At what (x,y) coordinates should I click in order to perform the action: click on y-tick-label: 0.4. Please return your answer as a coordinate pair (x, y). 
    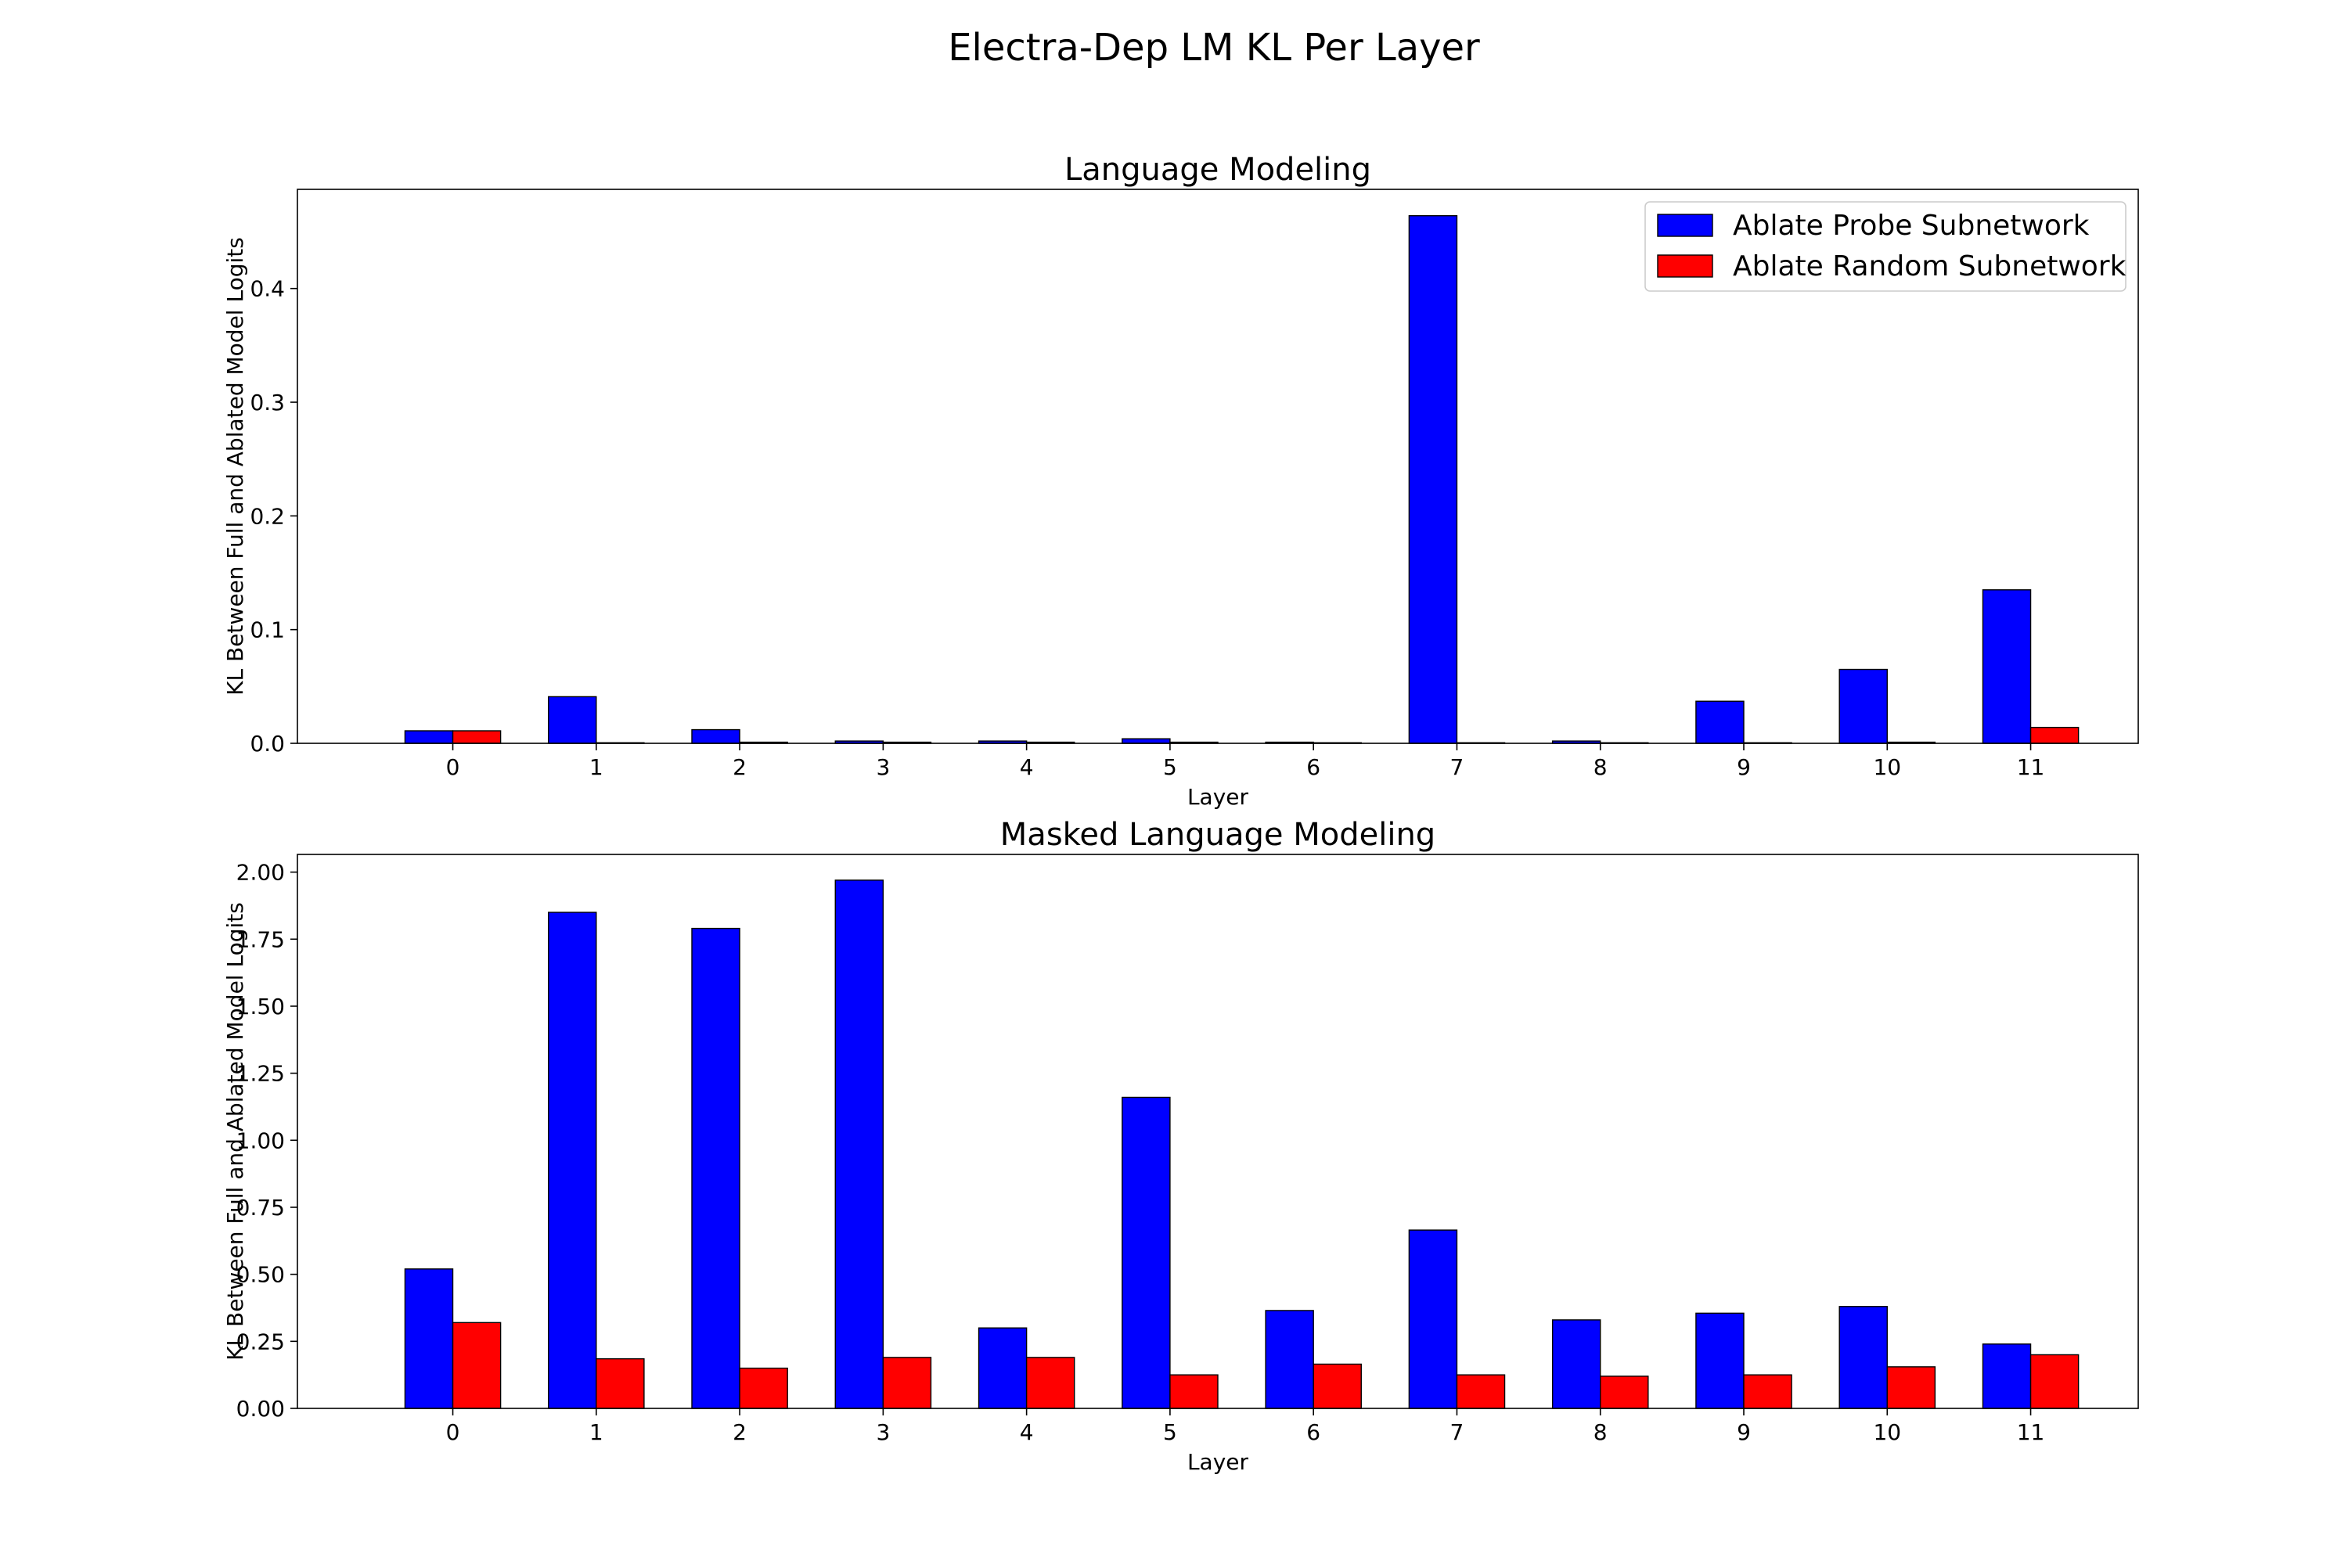
    Looking at the image, I should click on (267, 289).